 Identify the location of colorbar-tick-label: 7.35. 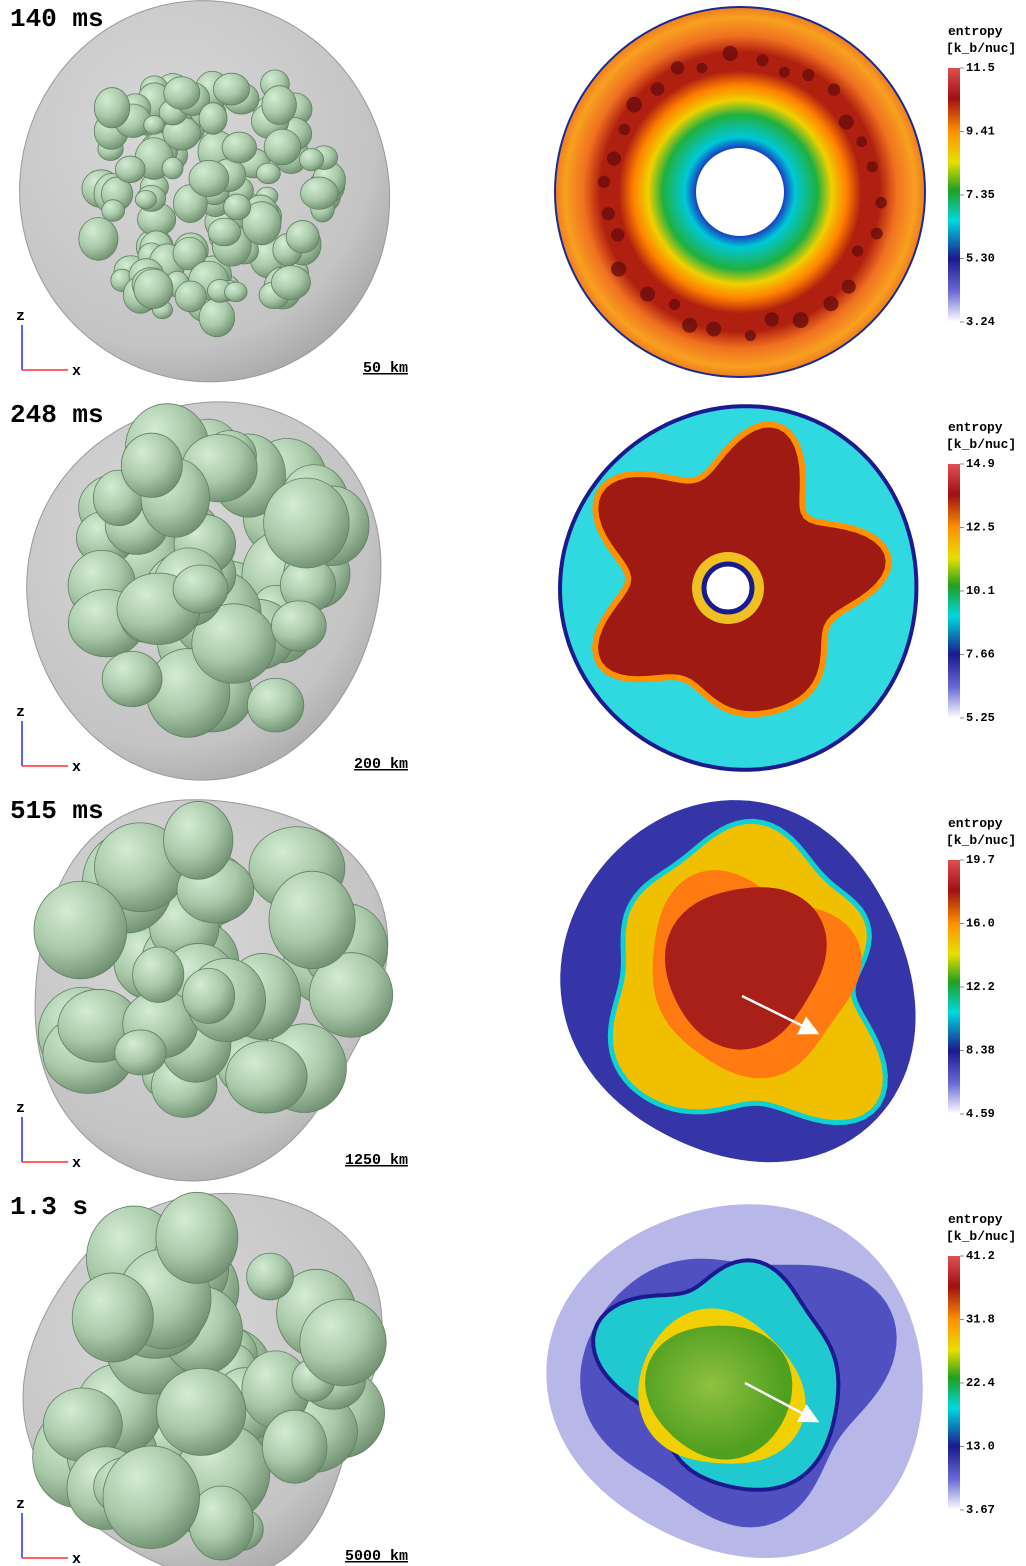
(980, 195).